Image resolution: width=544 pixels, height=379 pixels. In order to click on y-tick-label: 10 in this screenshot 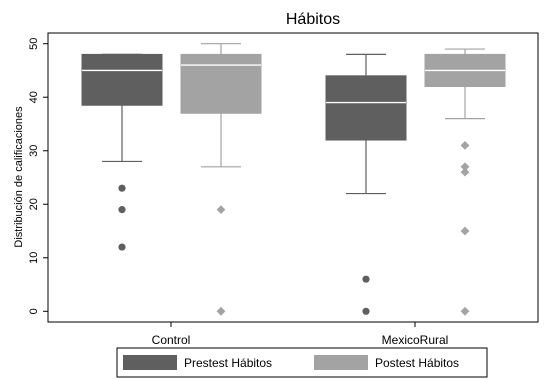, I will do `click(34, 258)`.